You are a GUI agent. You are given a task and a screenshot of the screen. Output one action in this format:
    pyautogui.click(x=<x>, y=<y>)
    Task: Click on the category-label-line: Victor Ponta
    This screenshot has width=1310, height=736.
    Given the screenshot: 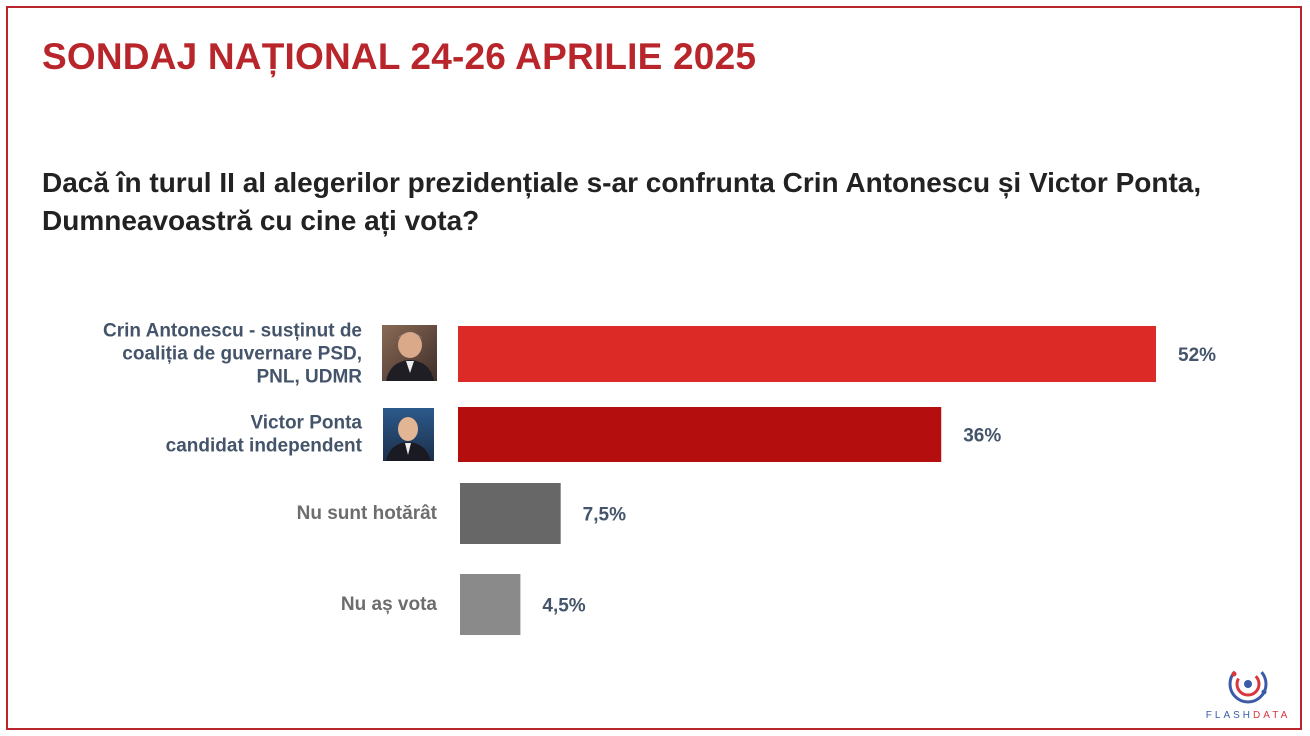 What is the action you would take?
    pyautogui.click(x=306, y=423)
    